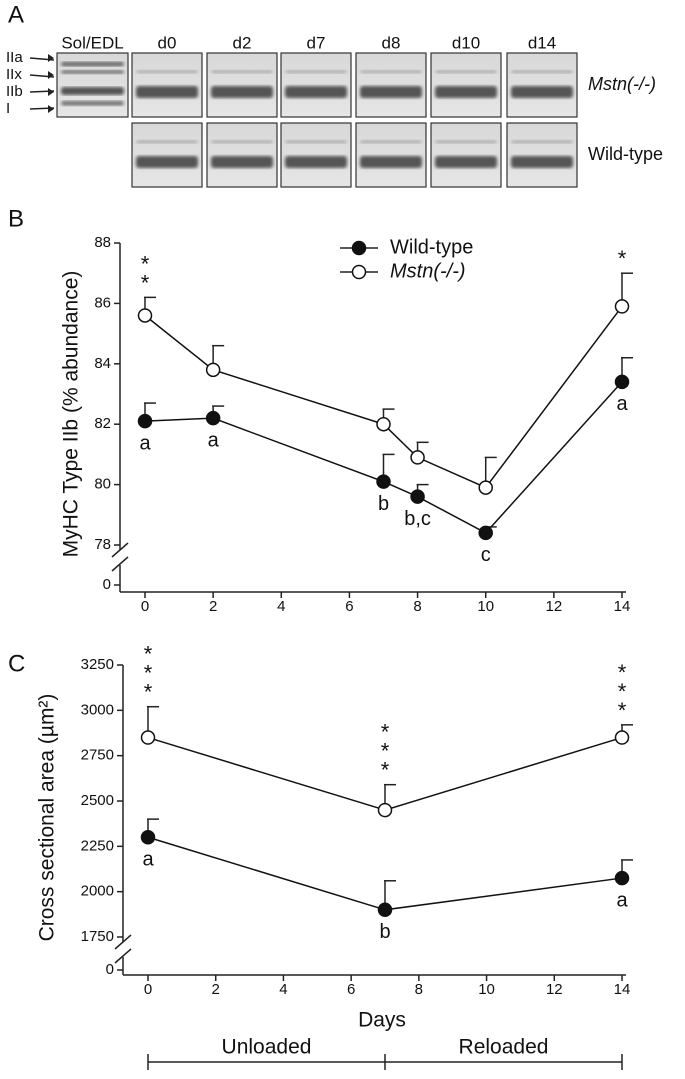 This screenshot has width=685, height=1079. Describe the element at coordinates (382, 1020) in the screenshot. I see `x-axis-label: Days` at that location.